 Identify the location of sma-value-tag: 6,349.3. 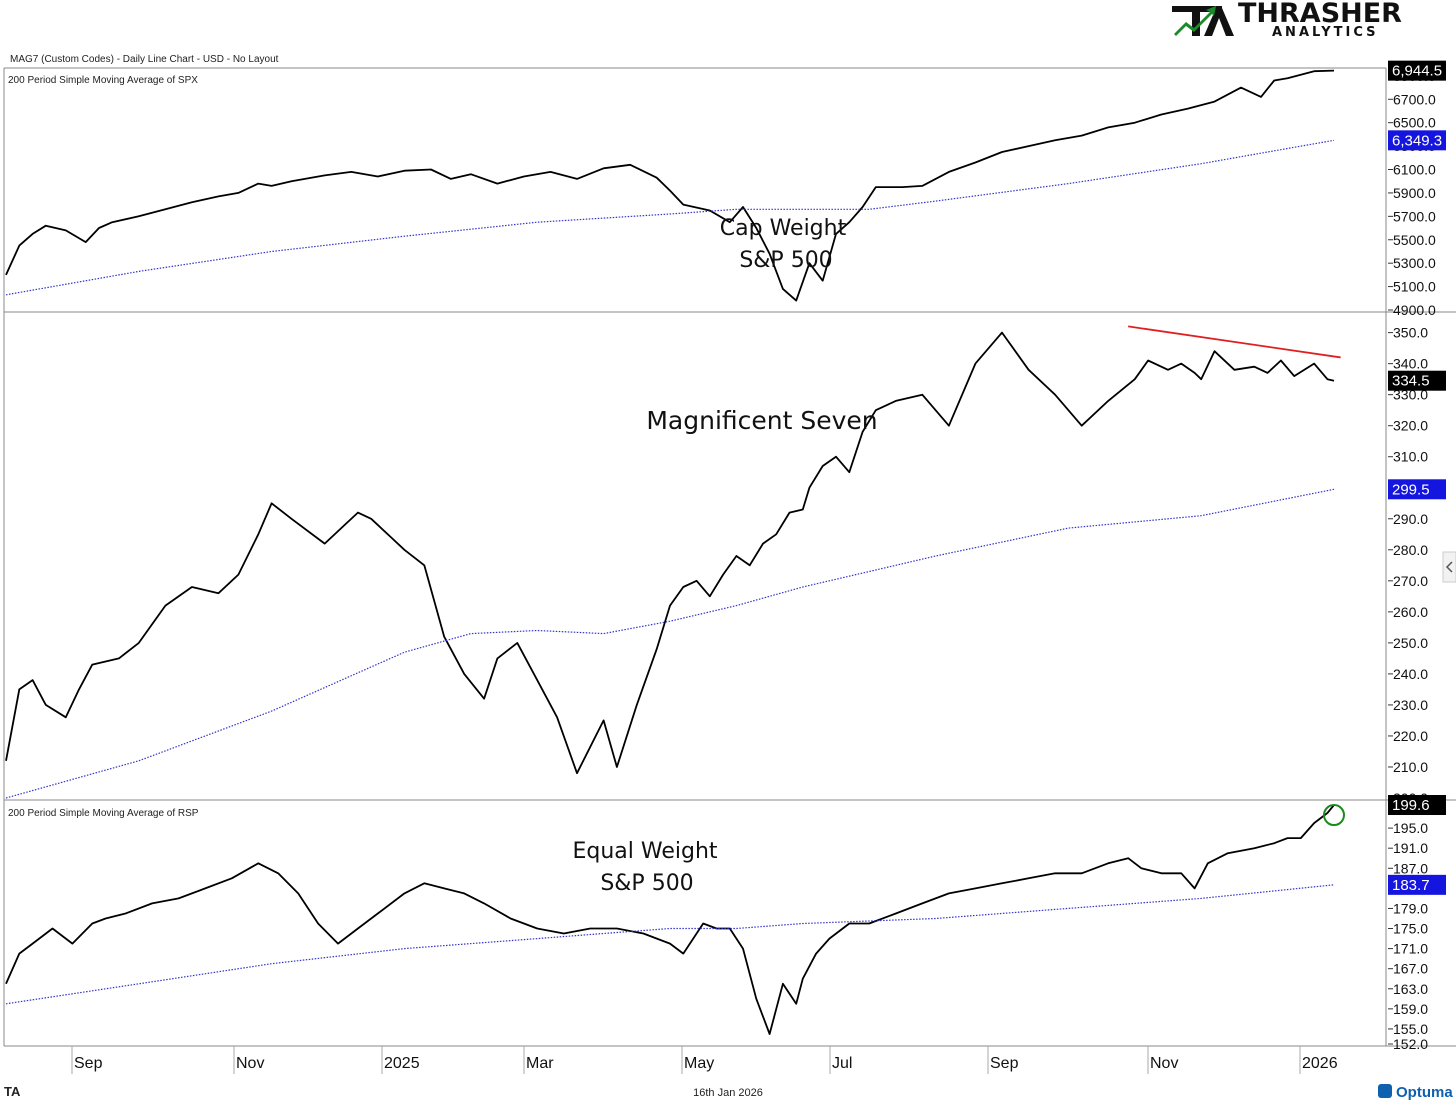
(1417, 140).